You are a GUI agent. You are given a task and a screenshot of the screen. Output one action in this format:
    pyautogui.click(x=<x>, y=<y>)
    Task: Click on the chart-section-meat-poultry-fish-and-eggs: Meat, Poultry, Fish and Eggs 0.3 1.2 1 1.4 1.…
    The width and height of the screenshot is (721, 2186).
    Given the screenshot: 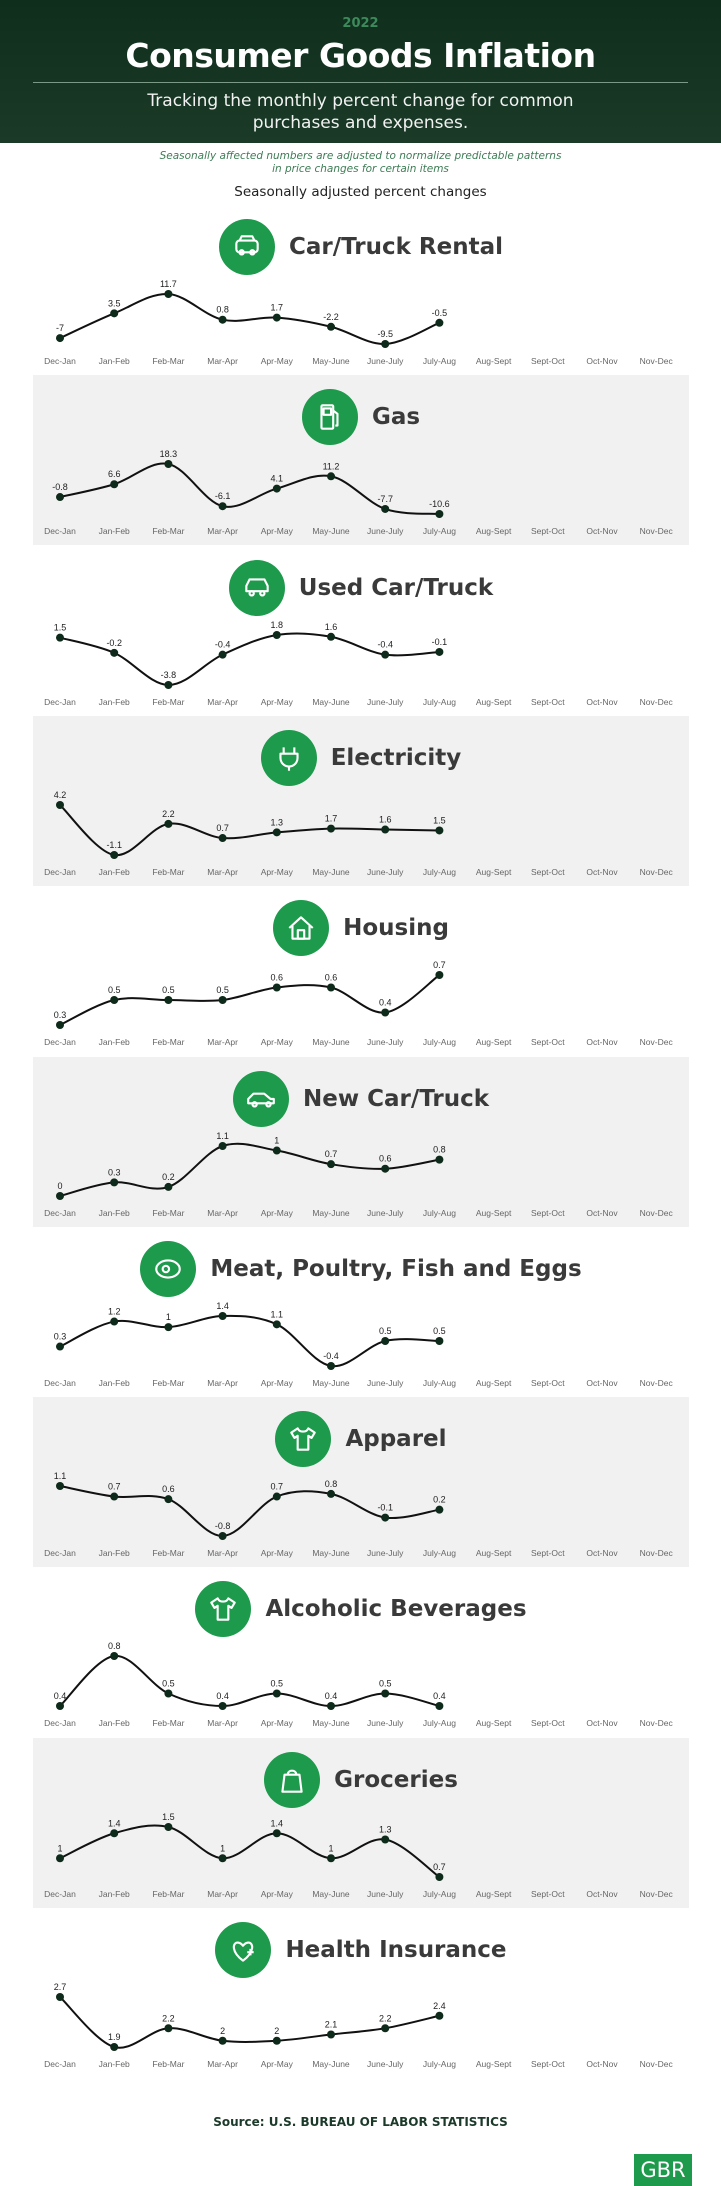 What is the action you would take?
    pyautogui.click(x=361, y=1312)
    